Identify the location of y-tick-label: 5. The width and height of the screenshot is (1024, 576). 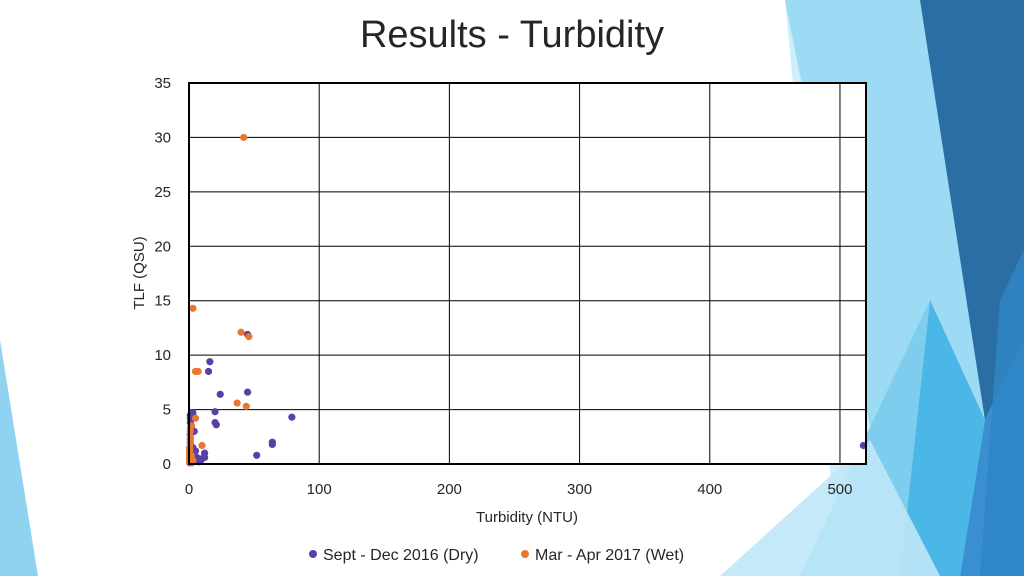
(167, 410).